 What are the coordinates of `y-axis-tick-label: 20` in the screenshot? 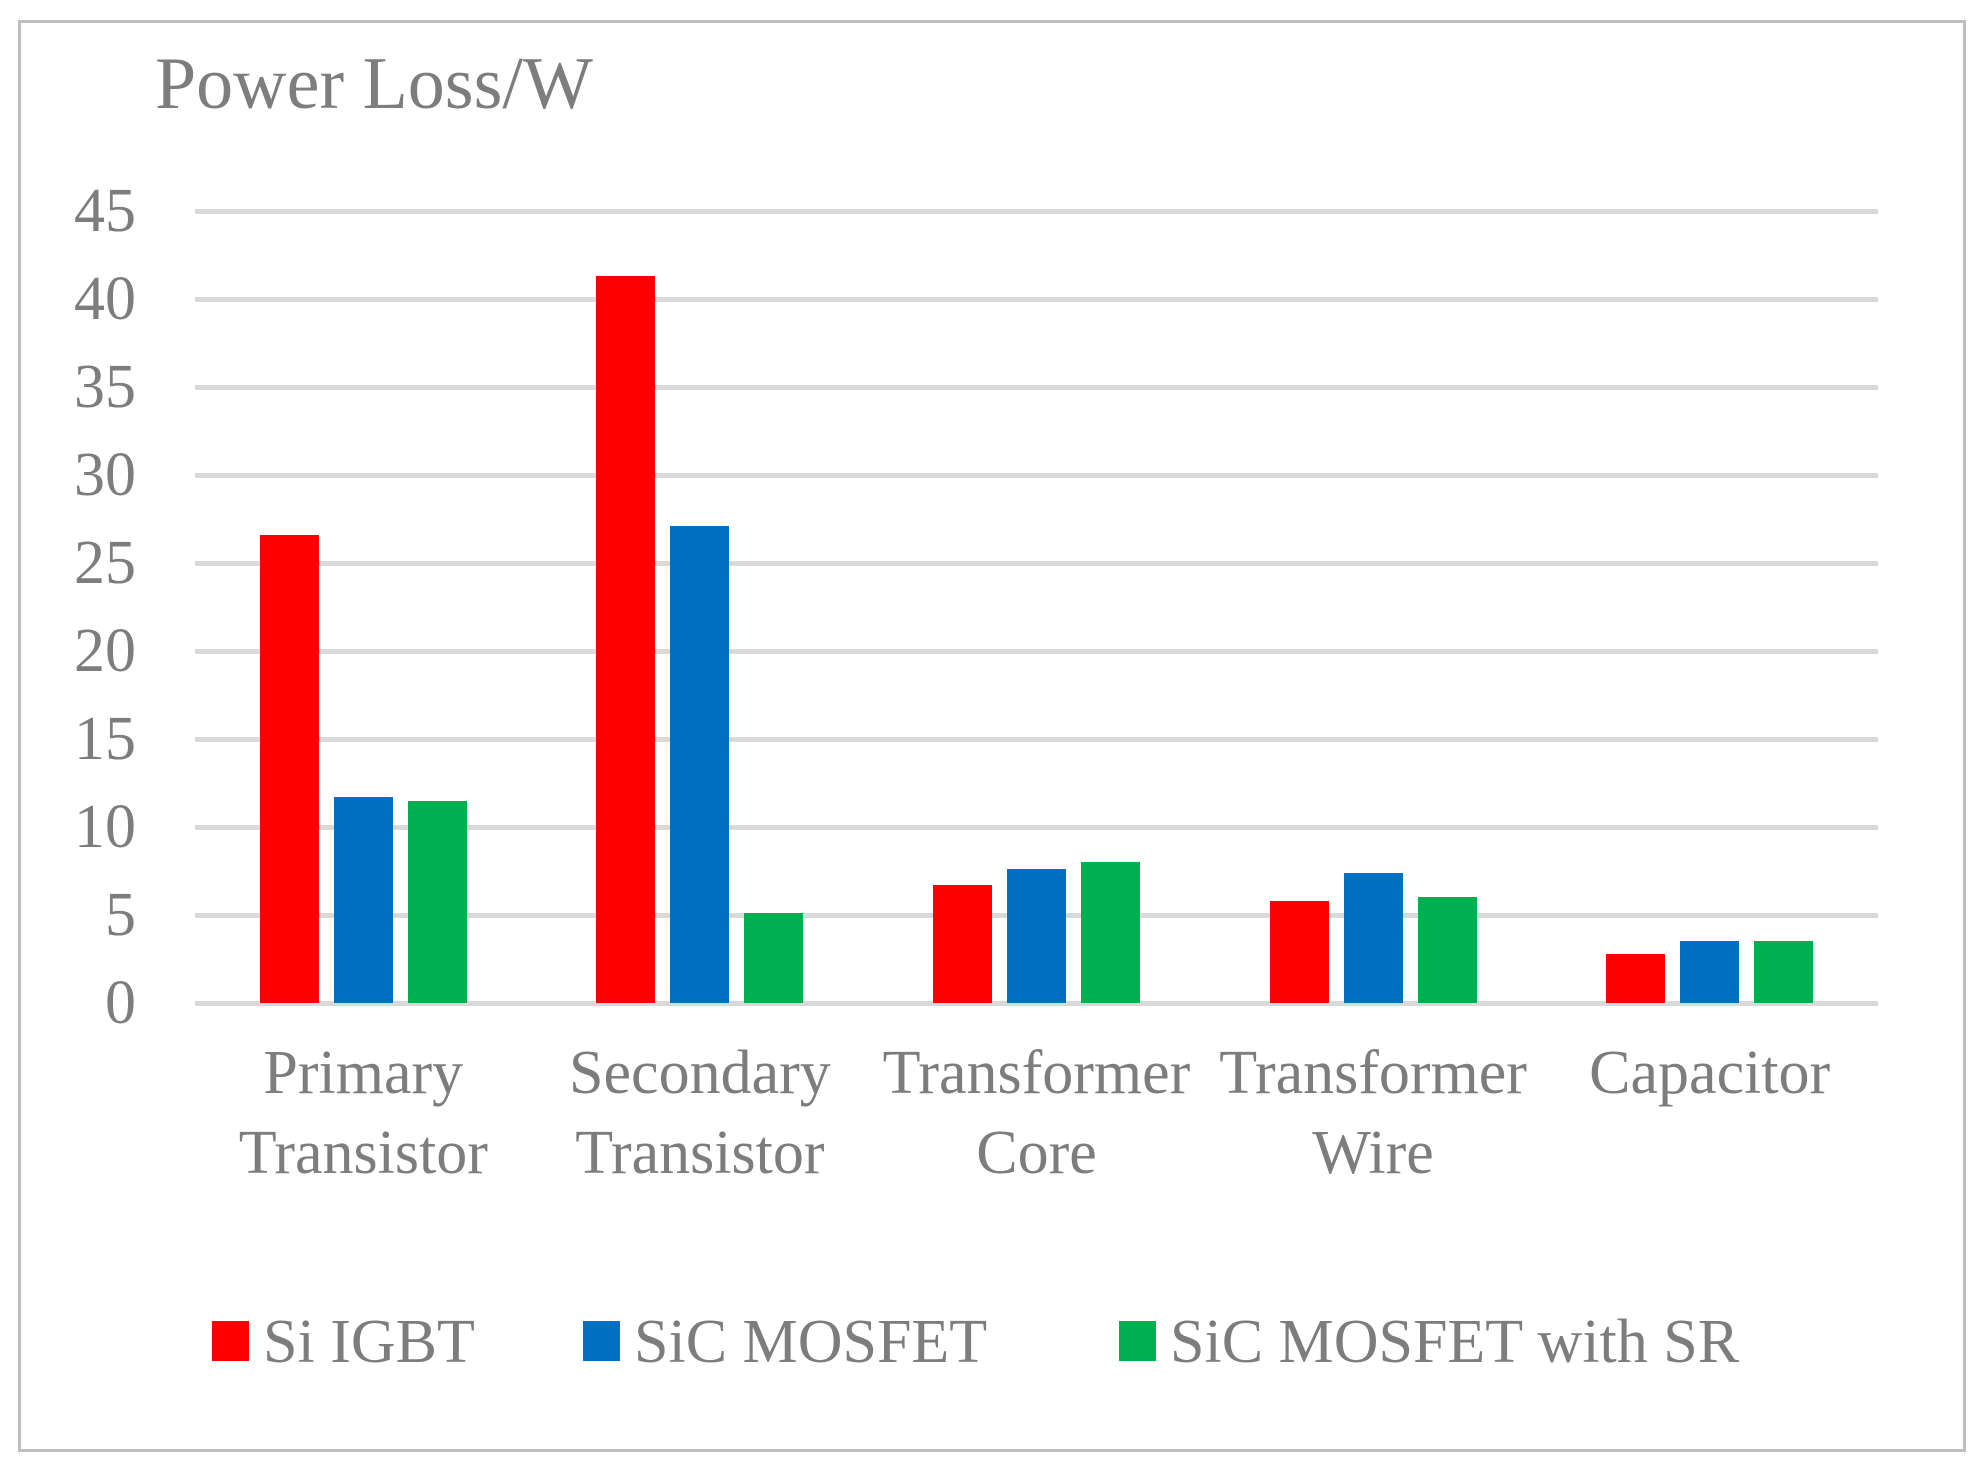 It's located at (105, 651).